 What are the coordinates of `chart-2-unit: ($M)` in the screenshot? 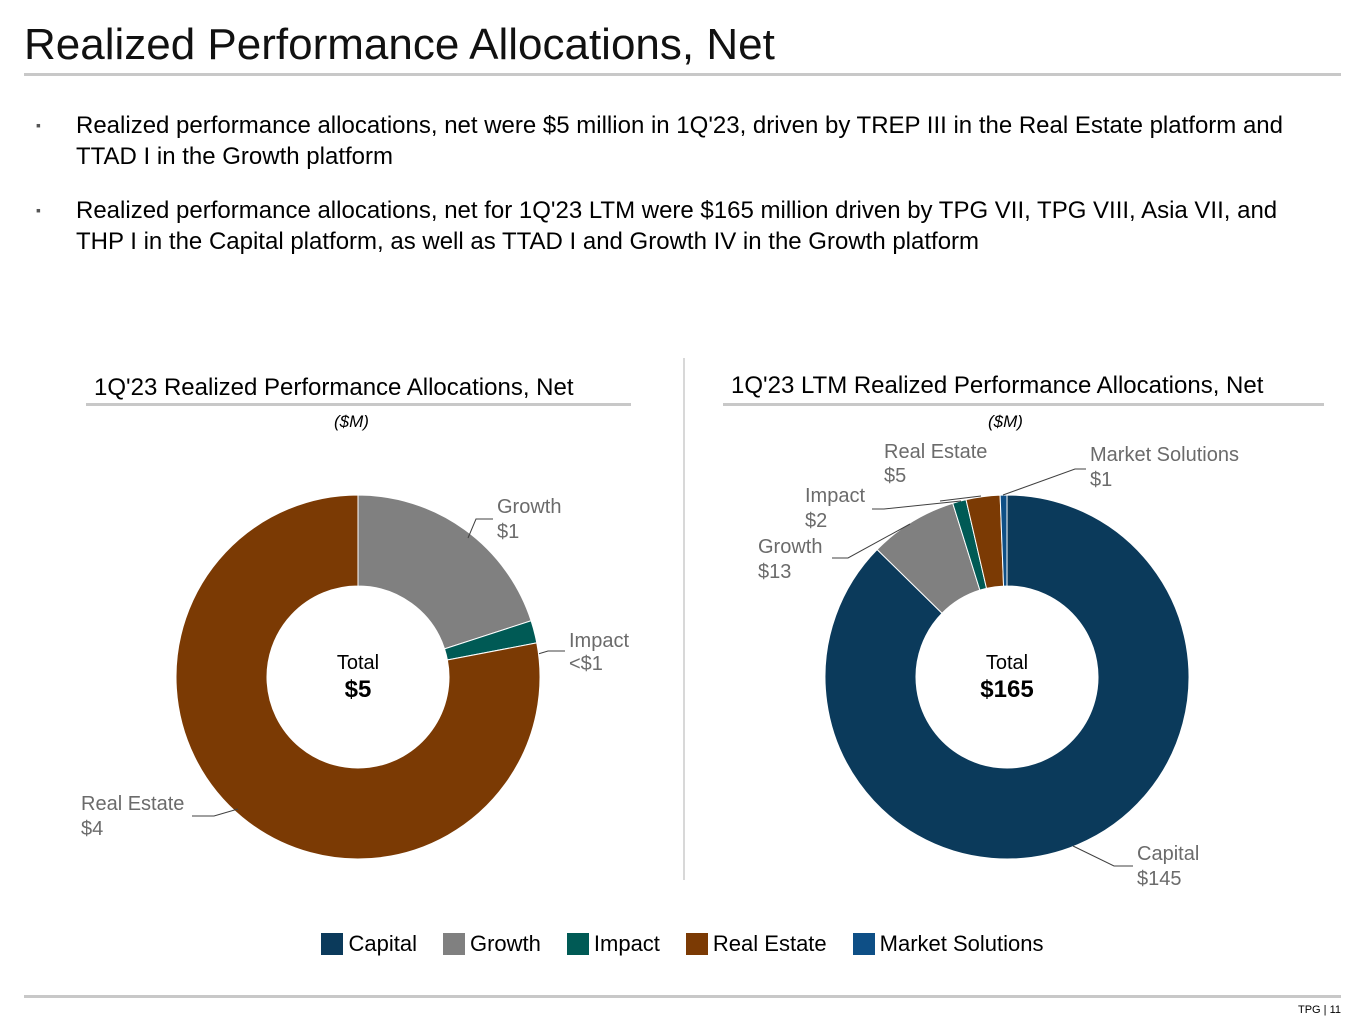 It's located at (1005, 421).